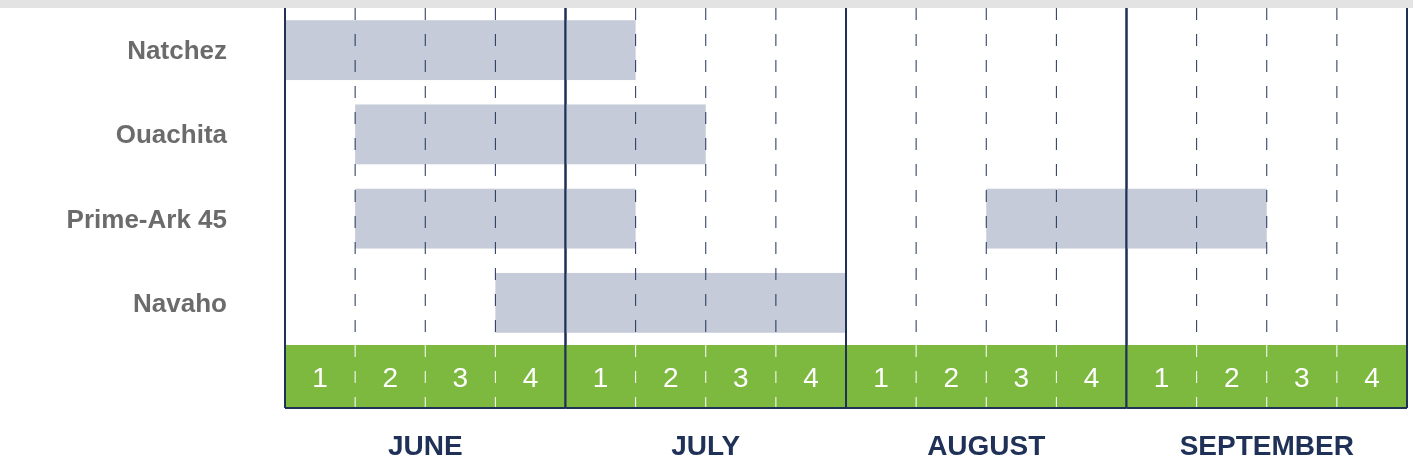  Describe the element at coordinates (425, 445) in the screenshot. I see `x-axis-title: JUNE` at that location.